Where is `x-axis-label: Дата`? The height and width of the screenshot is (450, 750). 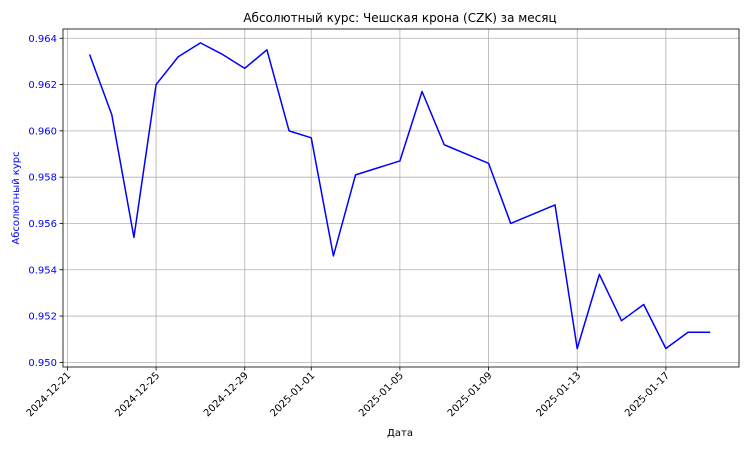 x-axis-label: Дата is located at coordinates (400, 433).